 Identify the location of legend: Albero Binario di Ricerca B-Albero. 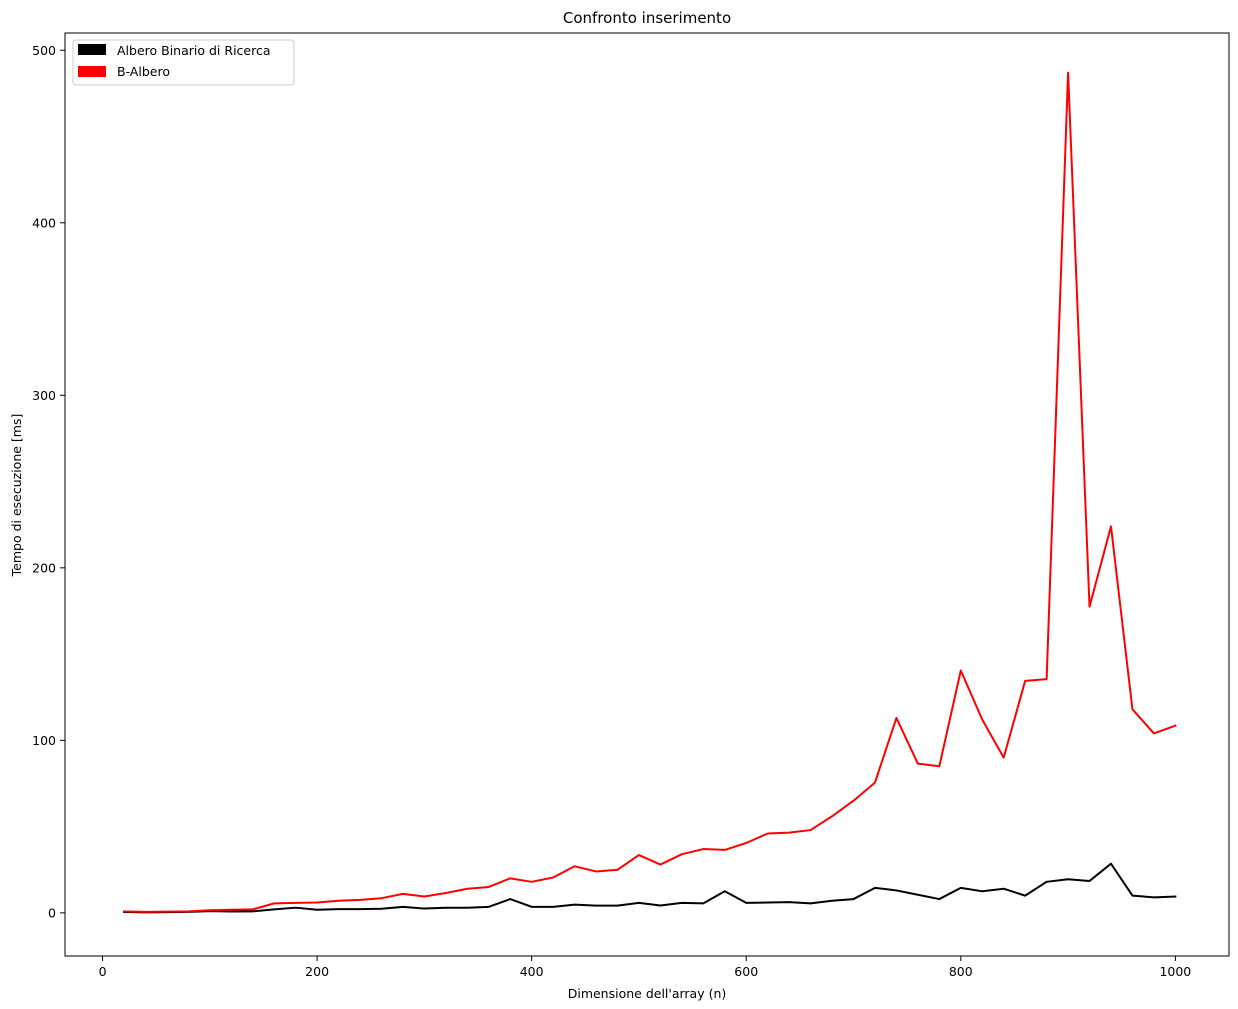
(183, 62).